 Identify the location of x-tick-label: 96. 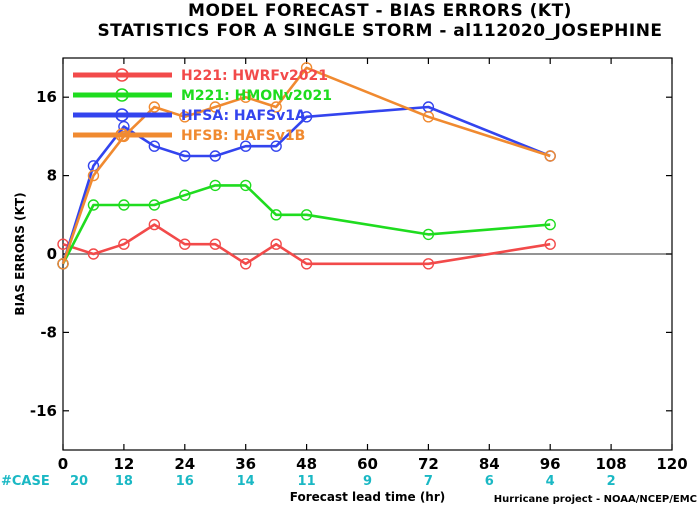
(550, 464).